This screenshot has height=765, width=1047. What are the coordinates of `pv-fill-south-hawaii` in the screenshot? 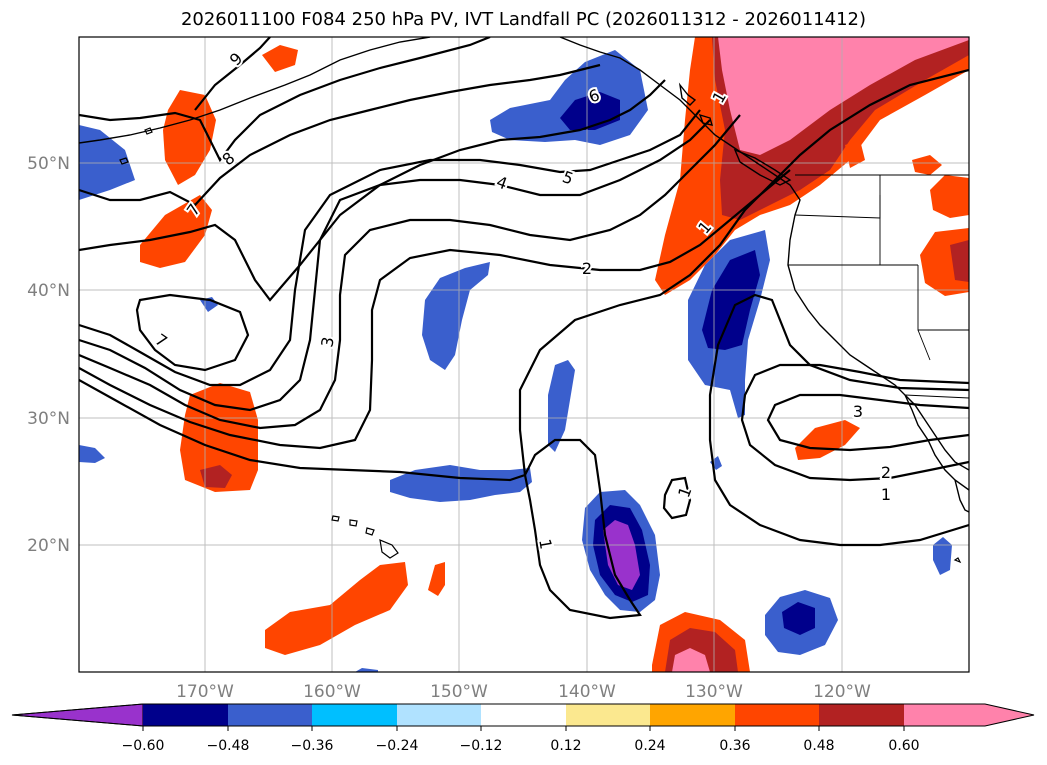 It's located at (336, 608).